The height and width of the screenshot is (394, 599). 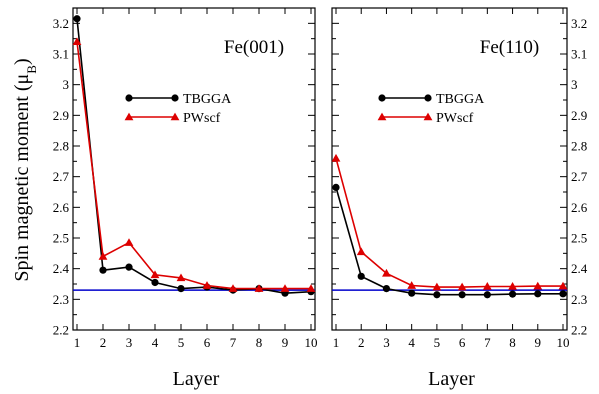 I want to click on y-axis-title-main: Spin magnetic moment (μ, so click(x=22, y=178).